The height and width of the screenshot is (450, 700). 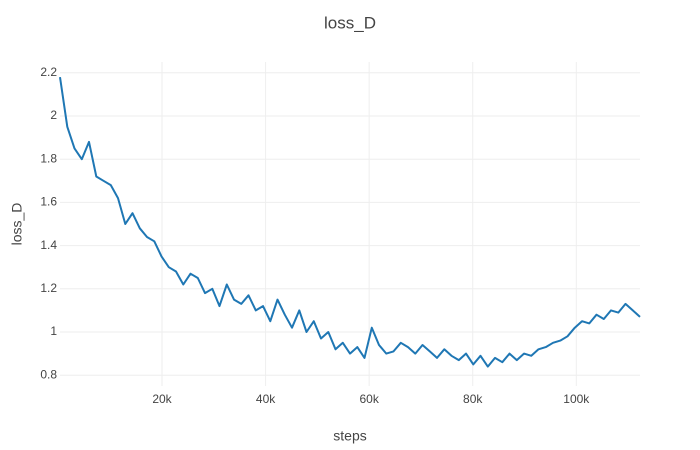 I want to click on y-tick-label: 1.6, so click(x=48, y=202).